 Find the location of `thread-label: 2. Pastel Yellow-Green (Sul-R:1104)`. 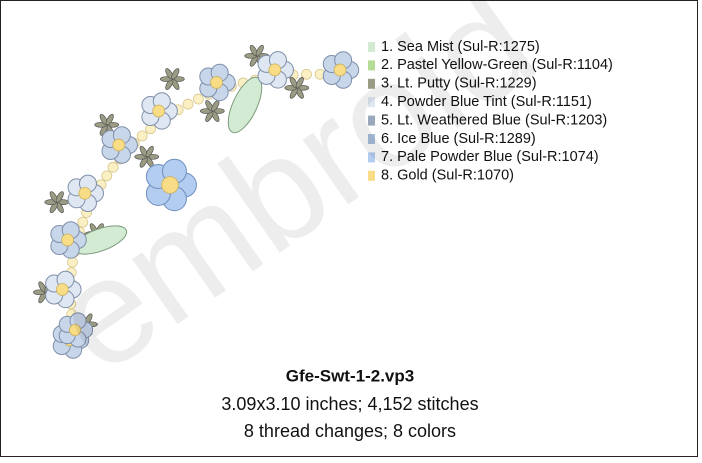

thread-label: 2. Pastel Yellow-Green (Sul-R:1104) is located at coordinates (497, 65).